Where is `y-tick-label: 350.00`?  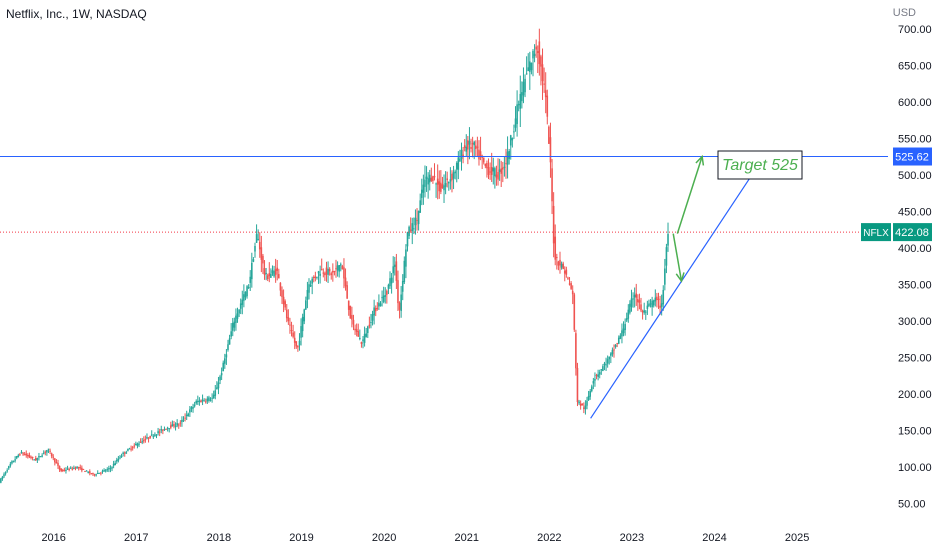
y-tick-label: 350.00 is located at coordinates (915, 286).